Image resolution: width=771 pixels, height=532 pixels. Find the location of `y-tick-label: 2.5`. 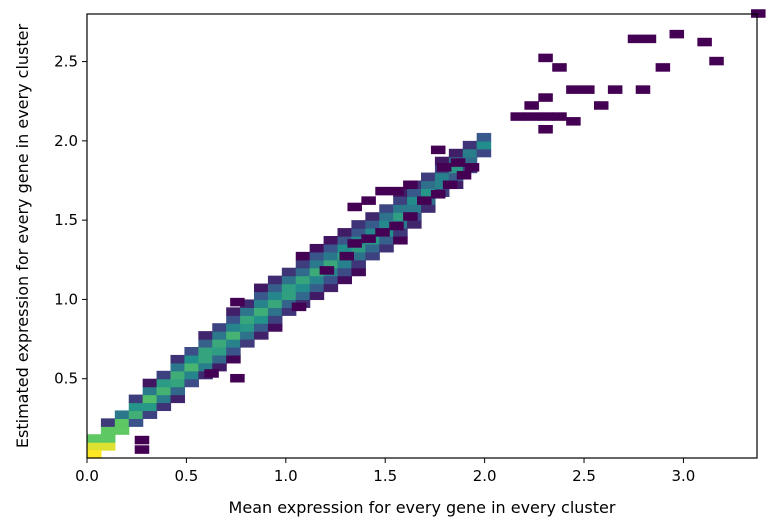

y-tick-label: 2.5 is located at coordinates (66, 62).